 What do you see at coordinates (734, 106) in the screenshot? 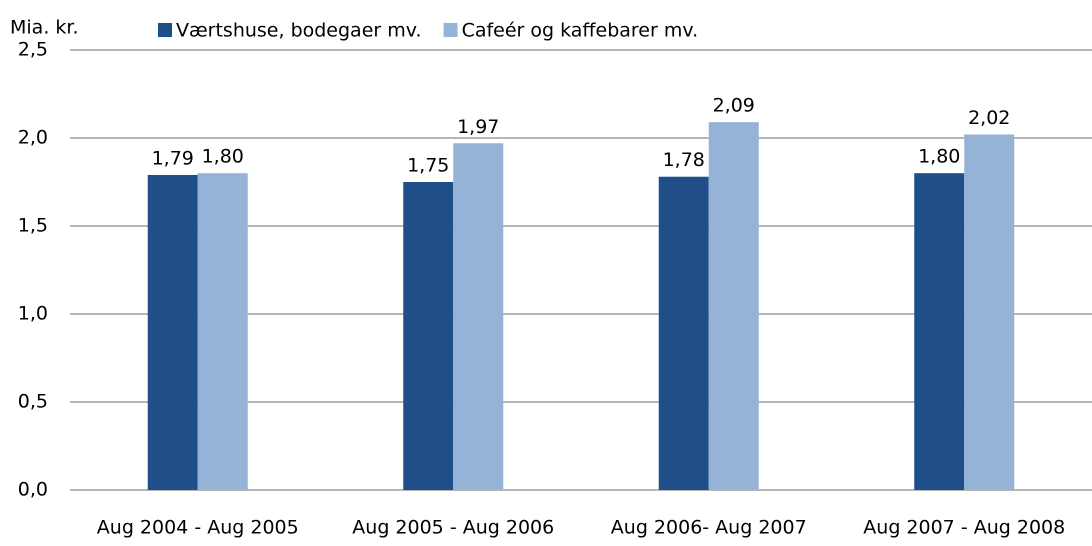
I see `data-label: 2,09` at bounding box center [734, 106].